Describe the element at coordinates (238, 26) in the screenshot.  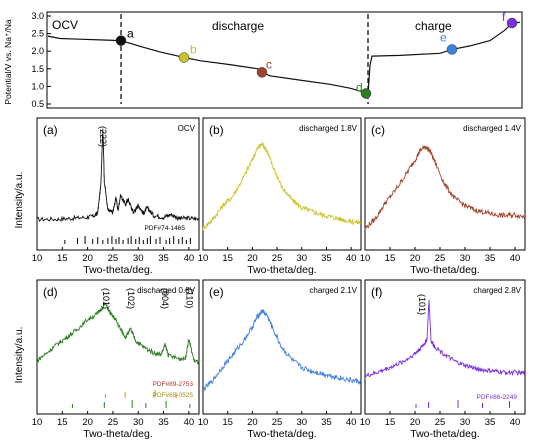
I see `discharge-label: discharge` at that location.